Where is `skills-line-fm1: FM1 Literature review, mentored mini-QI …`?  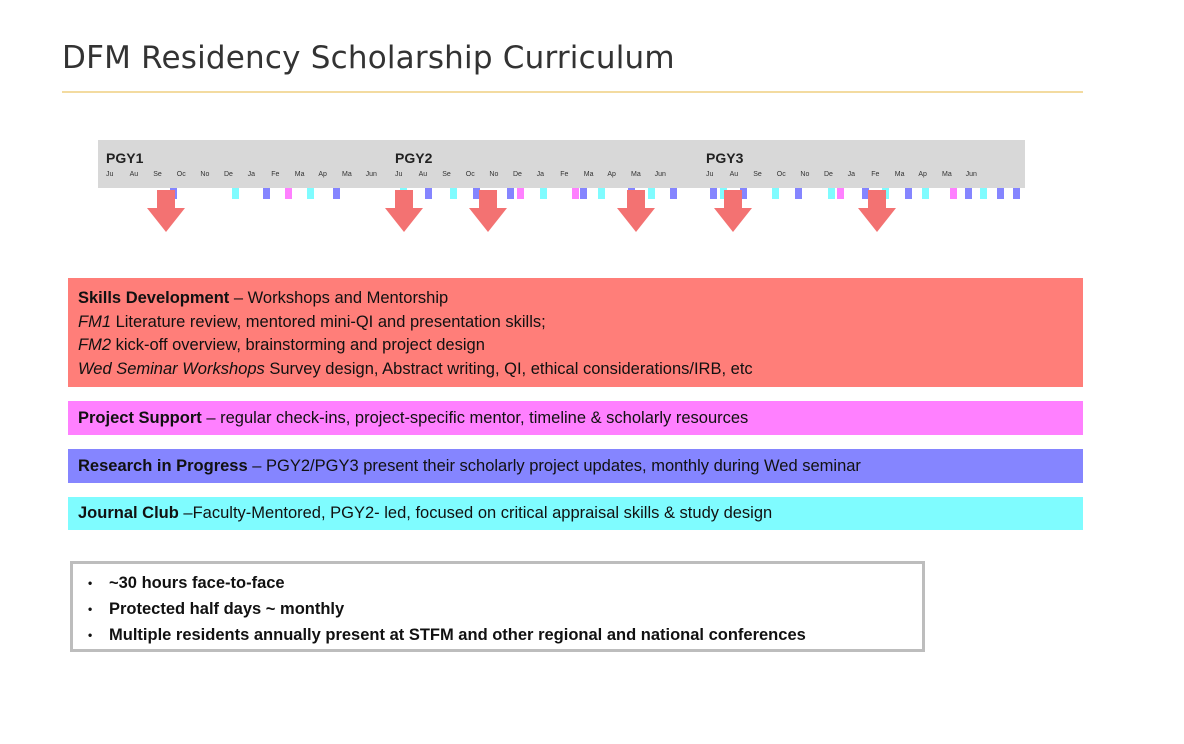 skills-line-fm1: FM1 Literature review, mentored mini-QI … is located at coordinates (580, 323).